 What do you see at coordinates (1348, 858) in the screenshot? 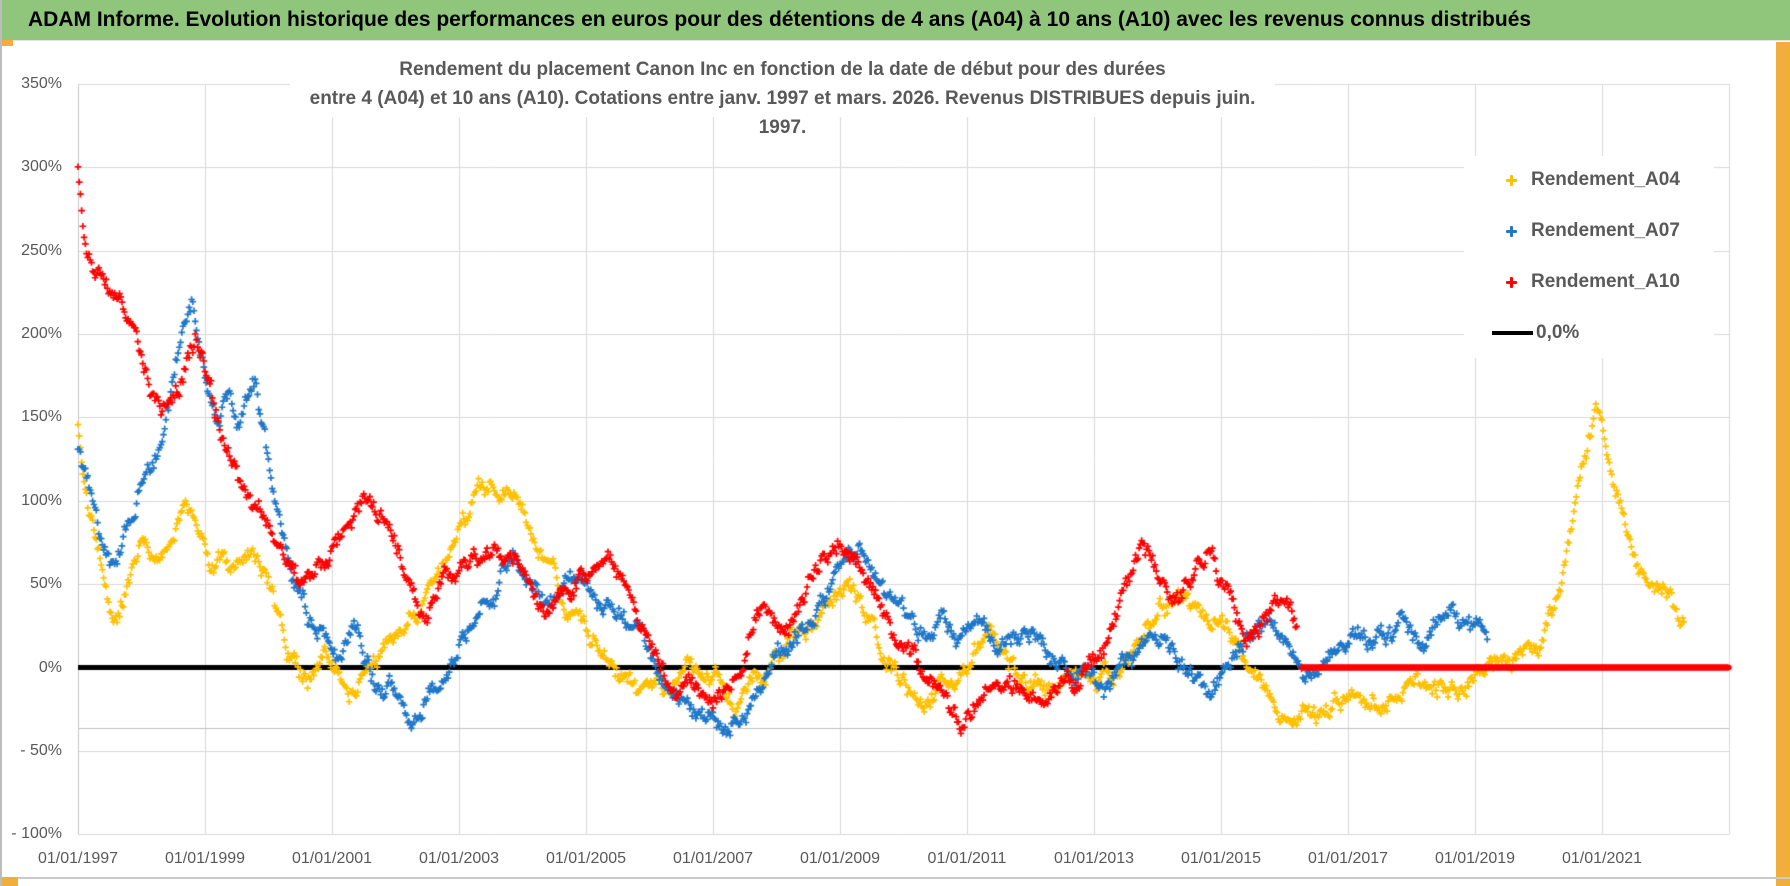
I see `x-tick-label: 01/01/2017` at bounding box center [1348, 858].